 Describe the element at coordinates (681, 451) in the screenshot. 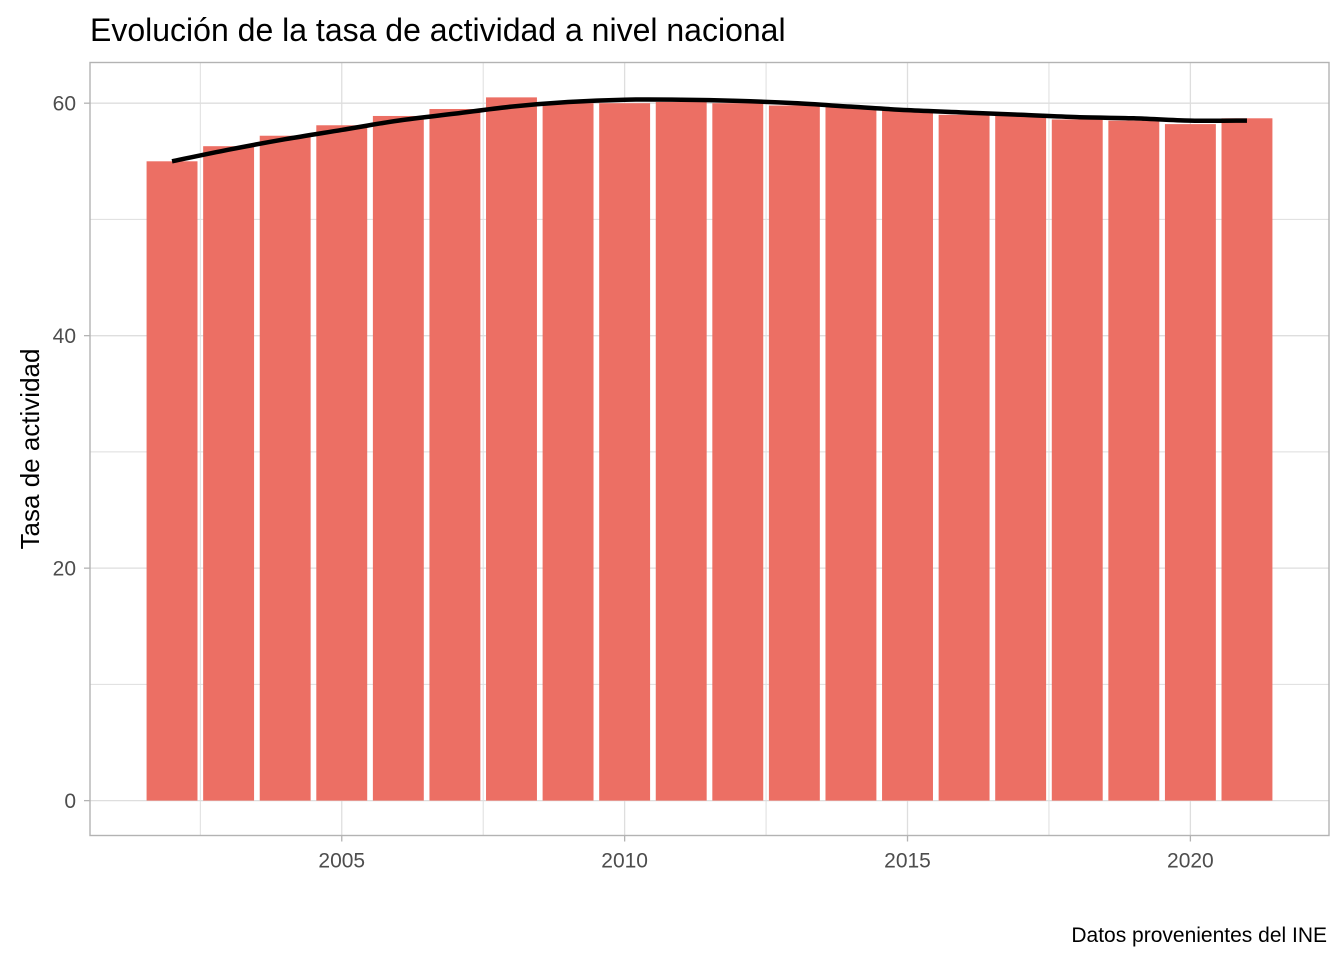

I see `bar-2011` at that location.